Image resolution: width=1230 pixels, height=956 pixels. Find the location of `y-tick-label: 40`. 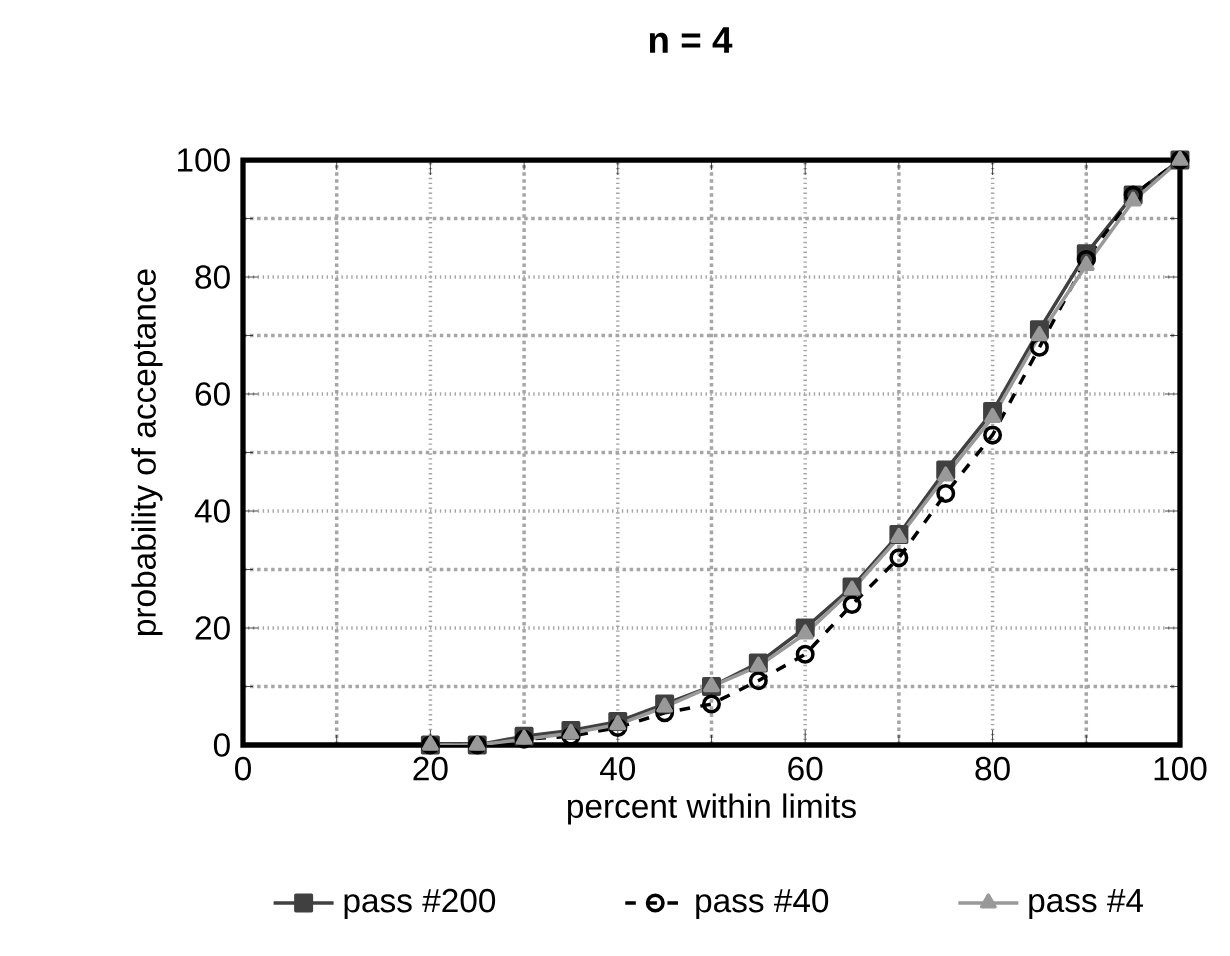

y-tick-label: 40 is located at coordinates (212, 511).